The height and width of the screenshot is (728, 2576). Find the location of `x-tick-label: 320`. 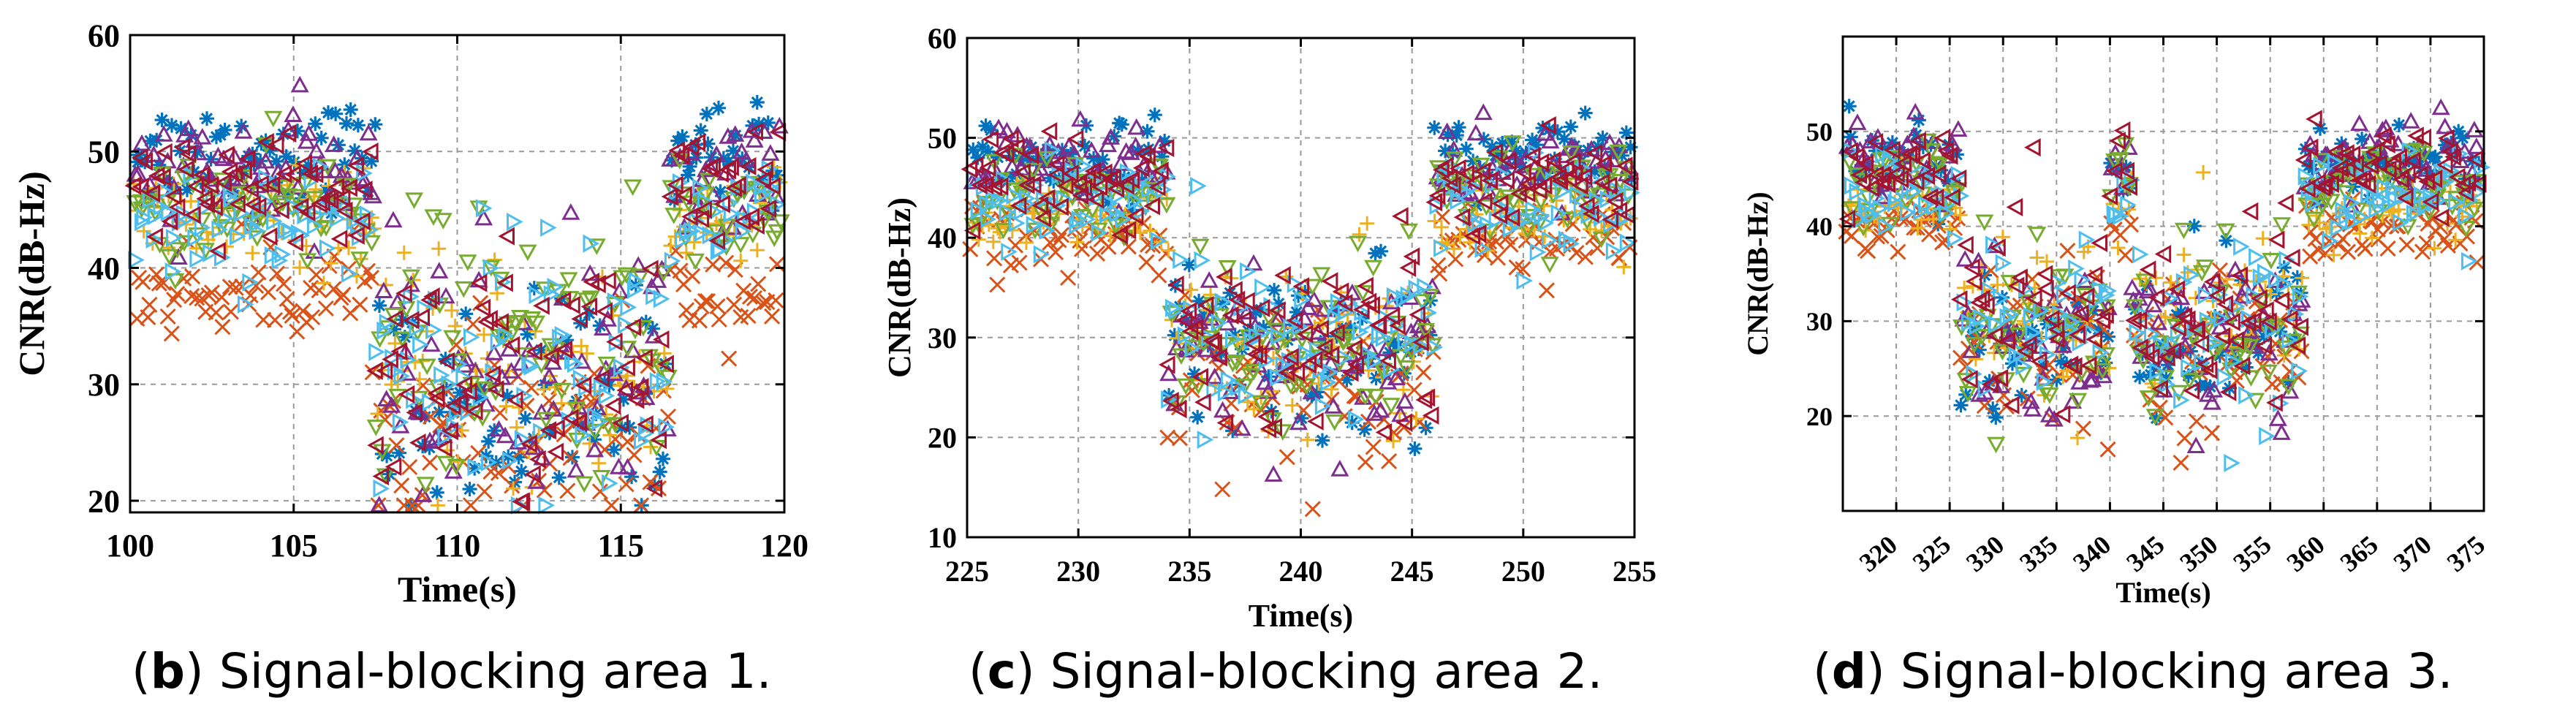

x-tick-label: 320 is located at coordinates (1878, 553).